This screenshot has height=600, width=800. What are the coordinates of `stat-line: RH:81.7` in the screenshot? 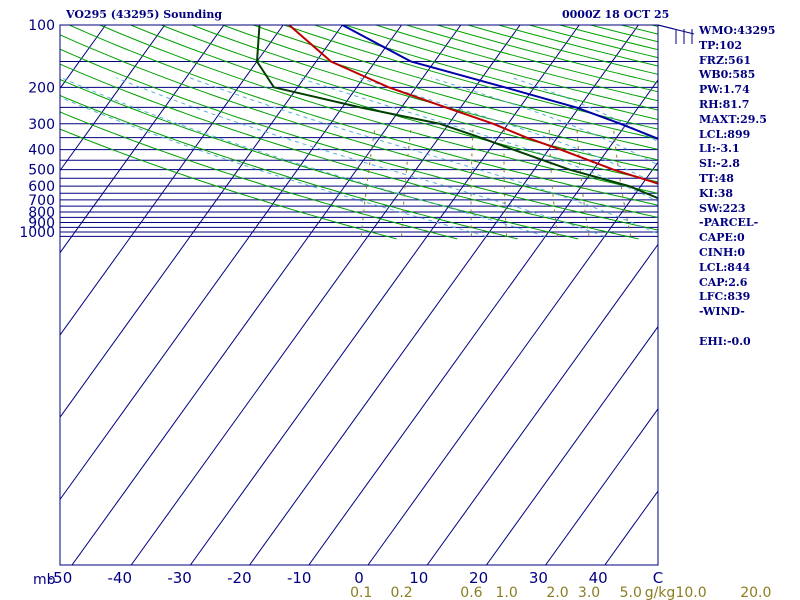 It's located at (724, 104).